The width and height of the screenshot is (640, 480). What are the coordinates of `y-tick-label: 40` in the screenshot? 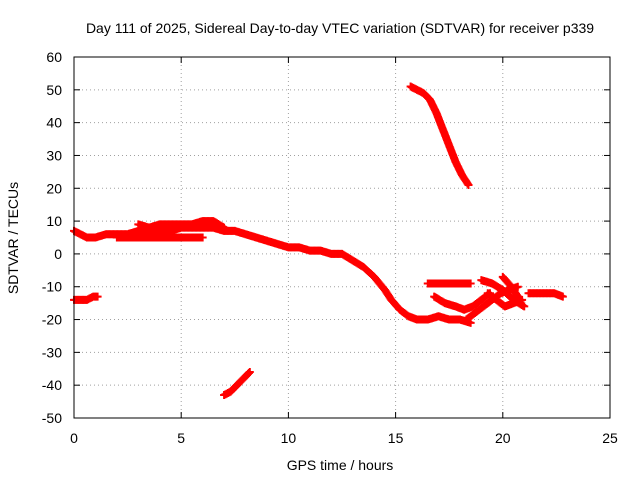 It's located at (54, 123).